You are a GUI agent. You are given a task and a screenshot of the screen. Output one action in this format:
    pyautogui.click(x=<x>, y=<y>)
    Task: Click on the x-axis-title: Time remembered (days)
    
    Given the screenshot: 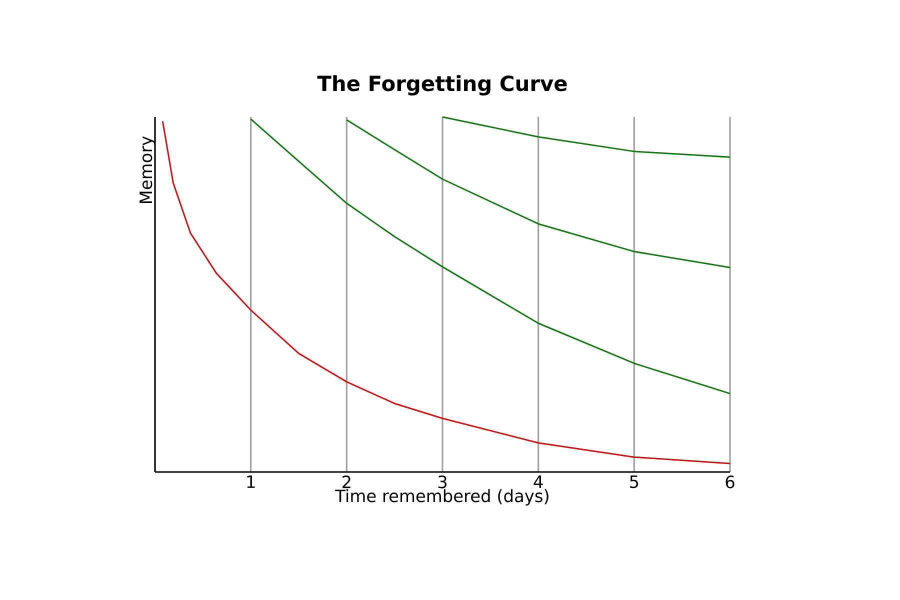 What is the action you would take?
    pyautogui.click(x=441, y=497)
    